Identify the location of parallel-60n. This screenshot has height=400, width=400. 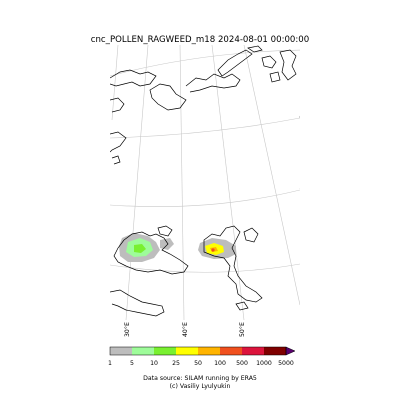
(205, 128).